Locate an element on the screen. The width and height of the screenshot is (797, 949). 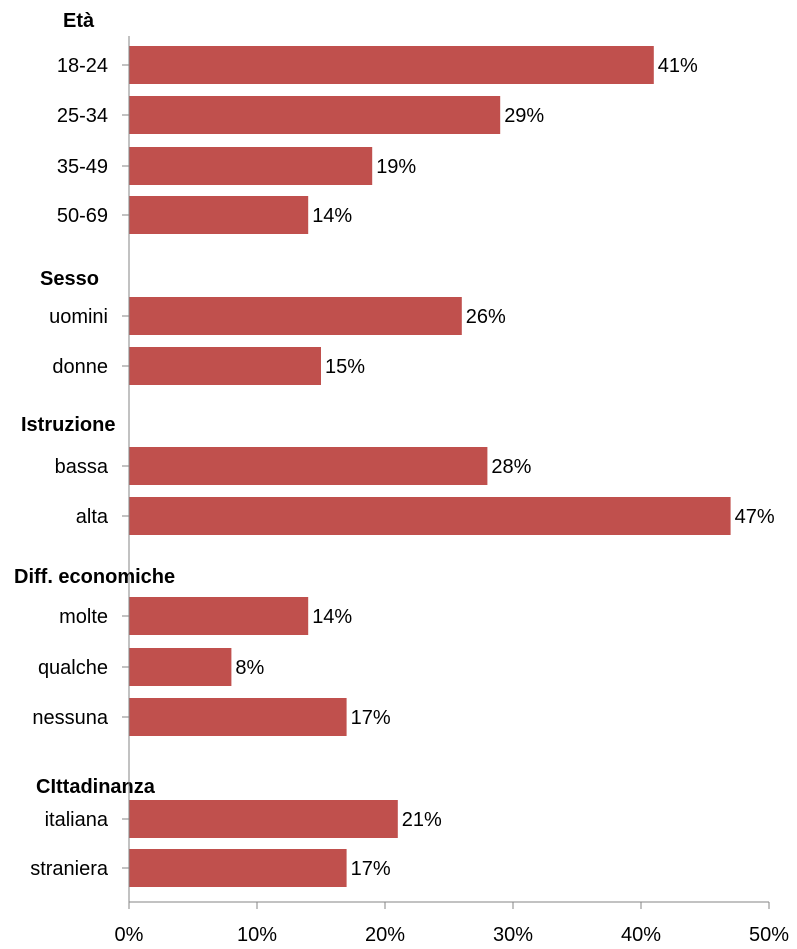
group-title: Sesso is located at coordinates (69, 279).